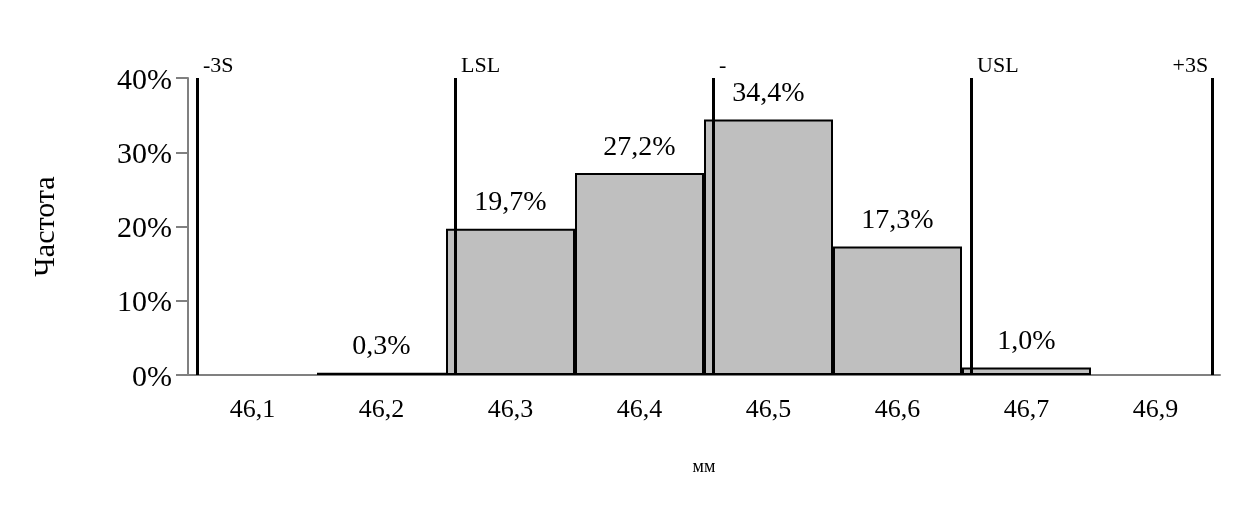 This screenshot has width=1244, height=509. What do you see at coordinates (897, 219) in the screenshot?
I see `data-label: 17,3%` at bounding box center [897, 219].